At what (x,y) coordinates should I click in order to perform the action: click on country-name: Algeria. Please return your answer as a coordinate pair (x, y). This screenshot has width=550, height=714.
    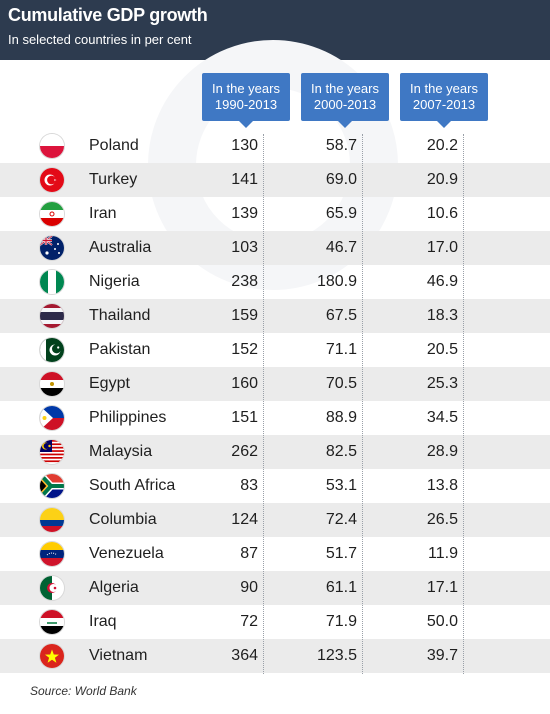
    Looking at the image, I should click on (114, 587).